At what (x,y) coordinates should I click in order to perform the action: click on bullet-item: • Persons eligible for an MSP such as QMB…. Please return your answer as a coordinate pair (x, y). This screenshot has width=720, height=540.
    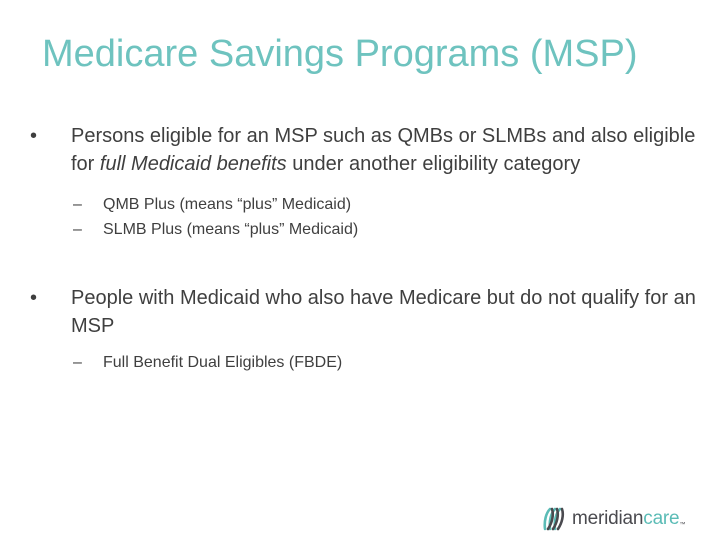
    Looking at the image, I should click on (363, 150).